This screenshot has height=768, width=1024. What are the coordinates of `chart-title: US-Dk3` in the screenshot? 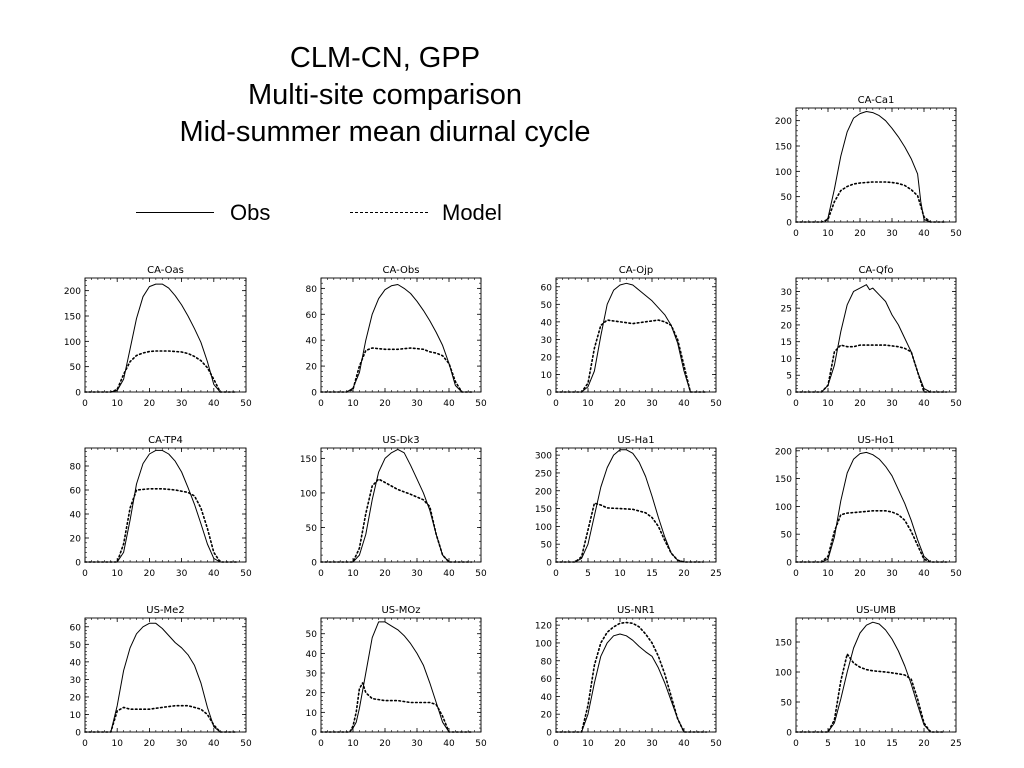 It's located at (400, 440).